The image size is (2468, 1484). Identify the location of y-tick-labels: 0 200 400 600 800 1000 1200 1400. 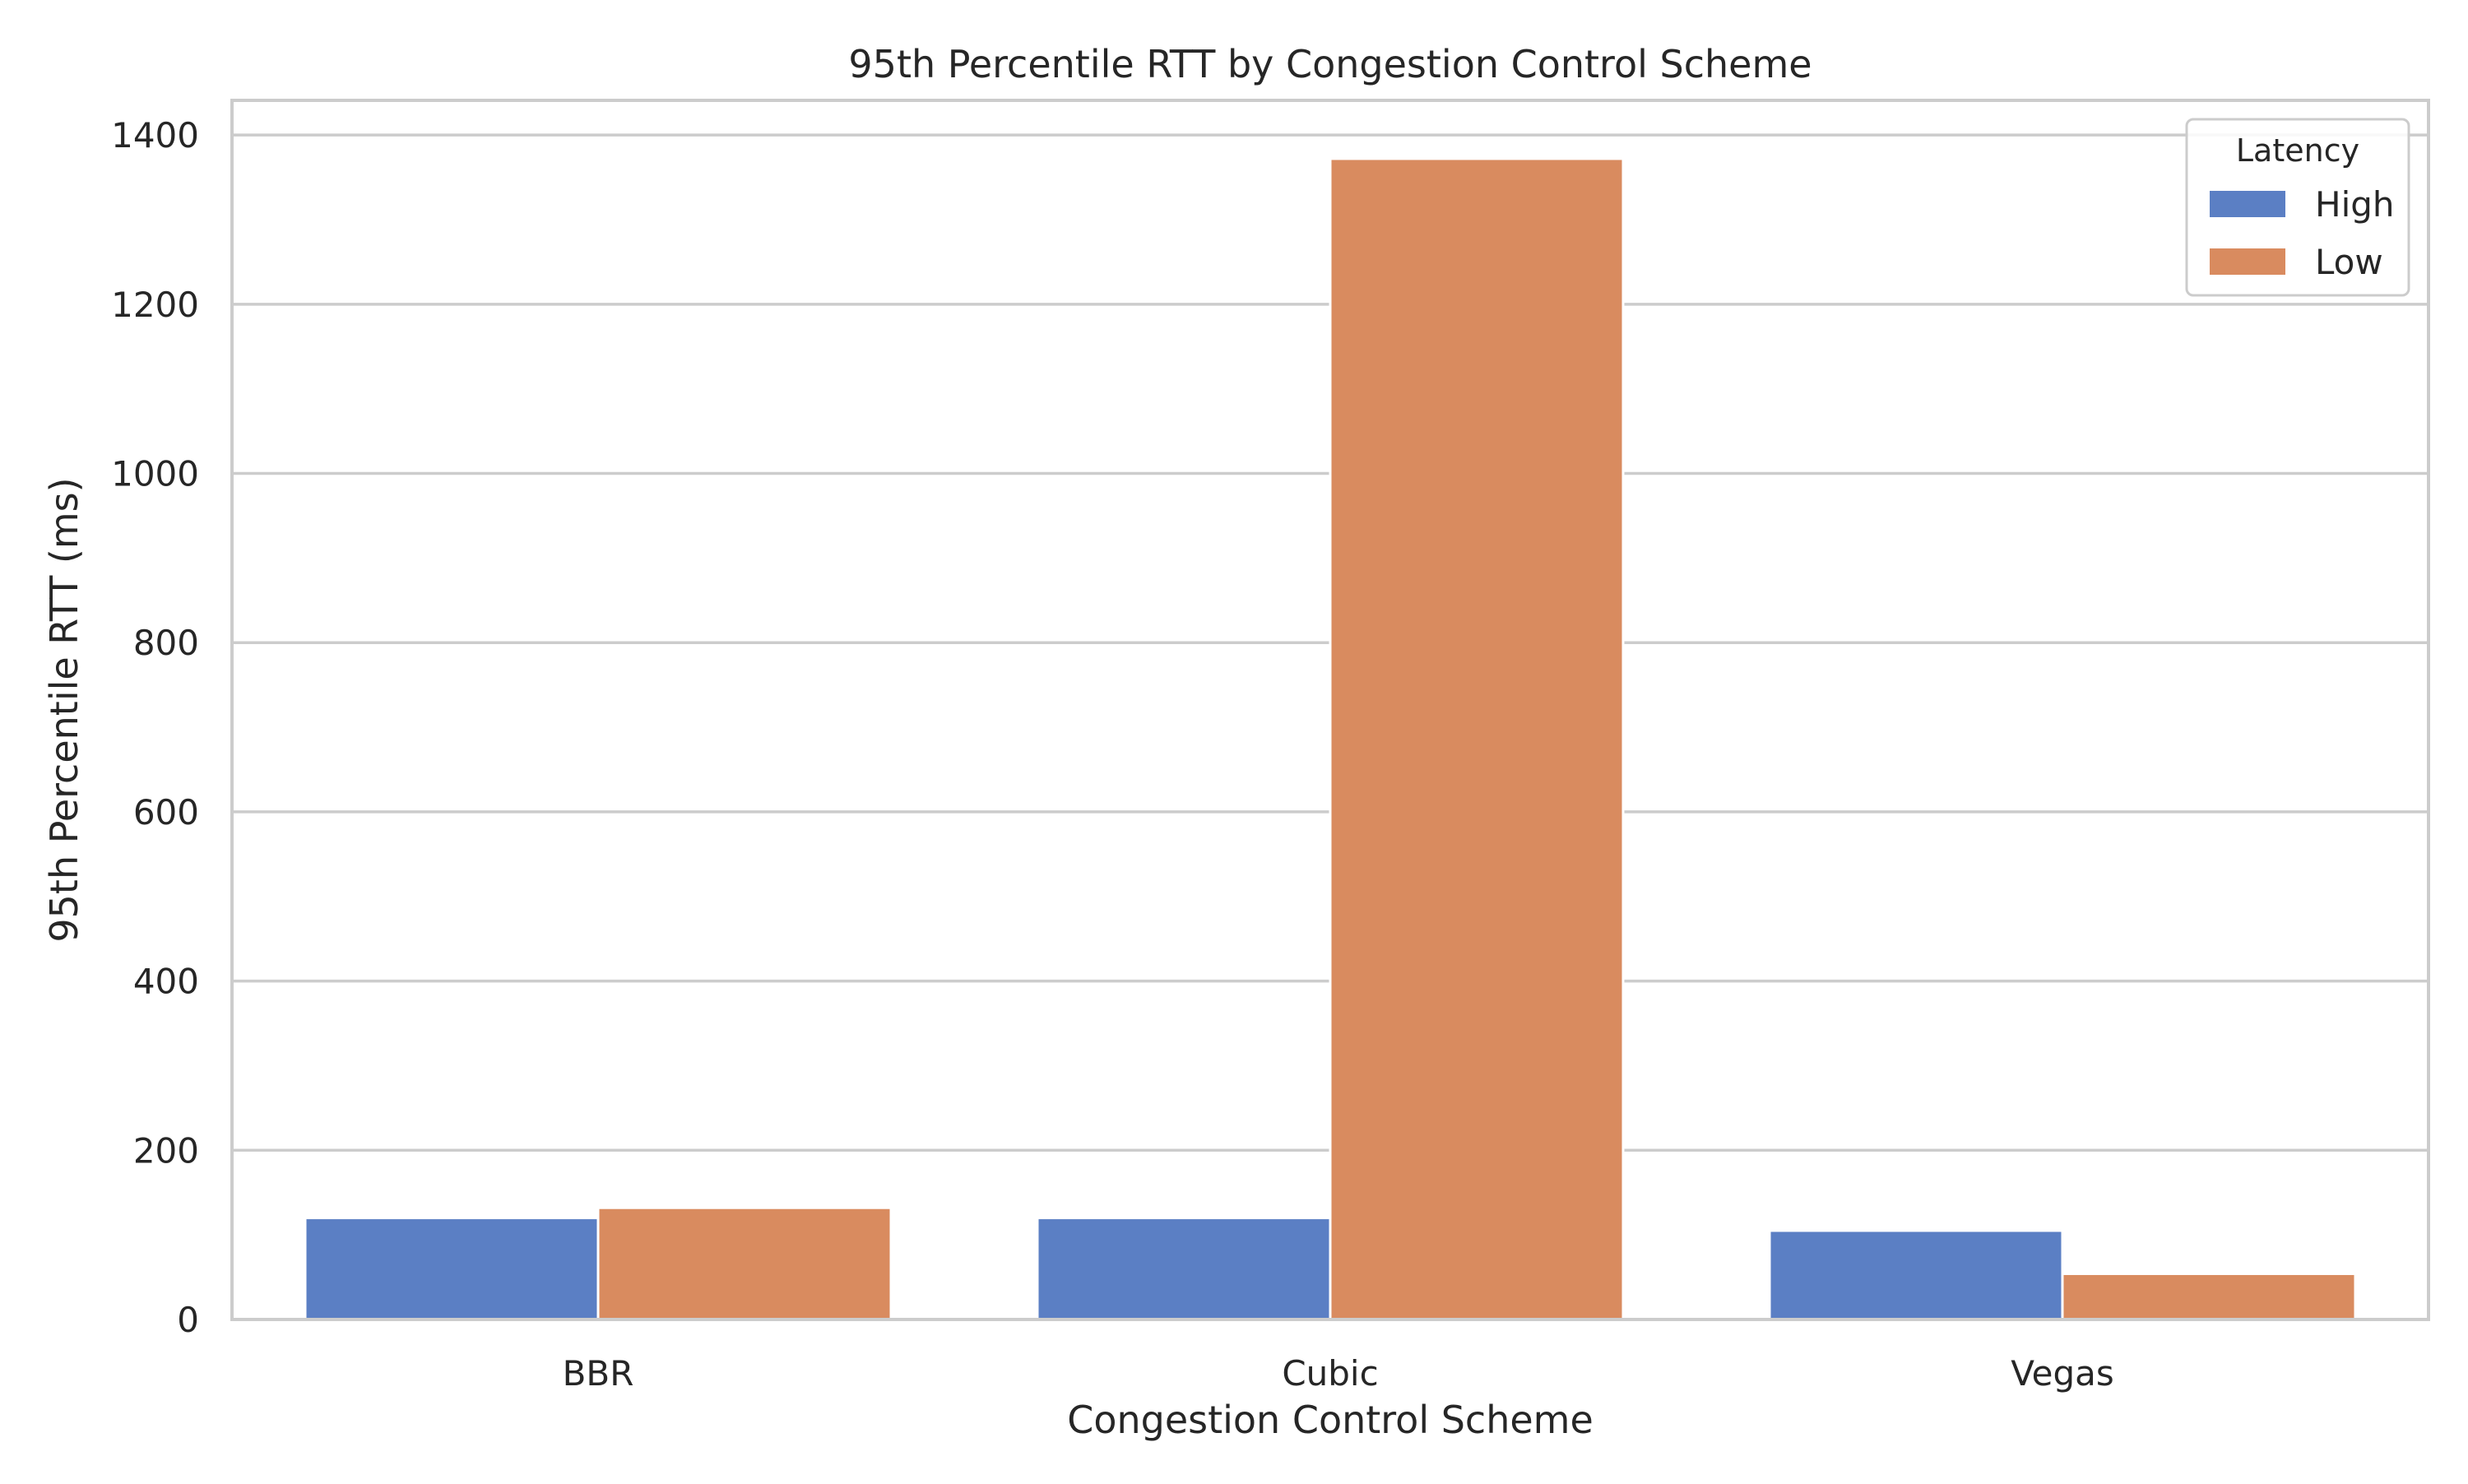
(155, 727).